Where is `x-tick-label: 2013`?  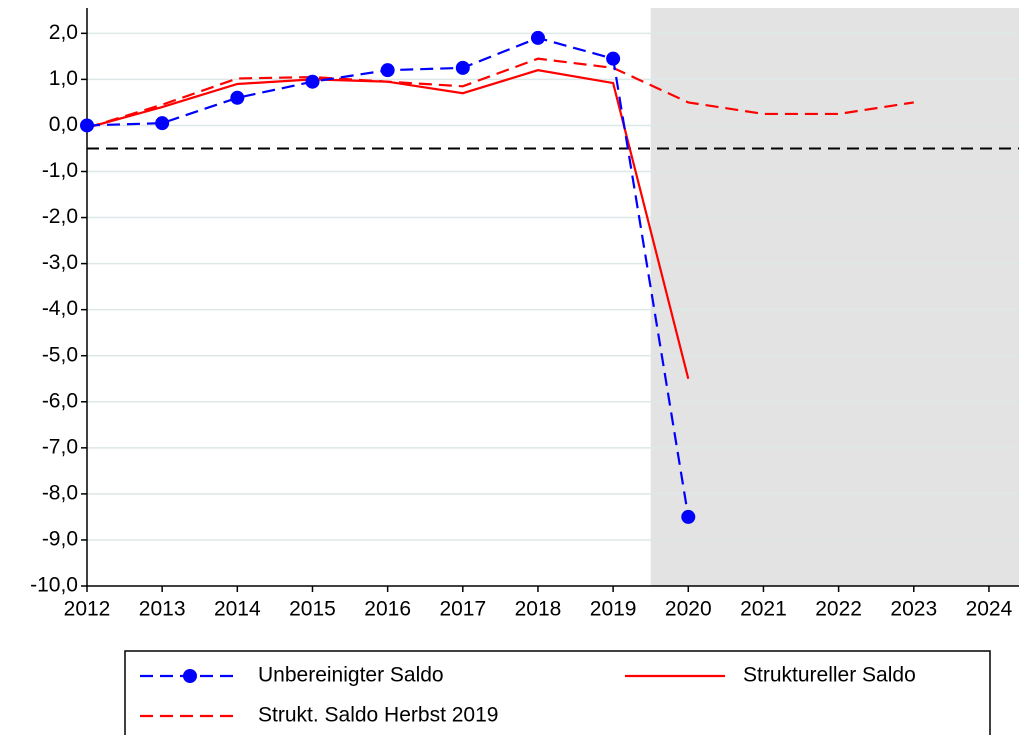
x-tick-label: 2013 is located at coordinates (162, 609).